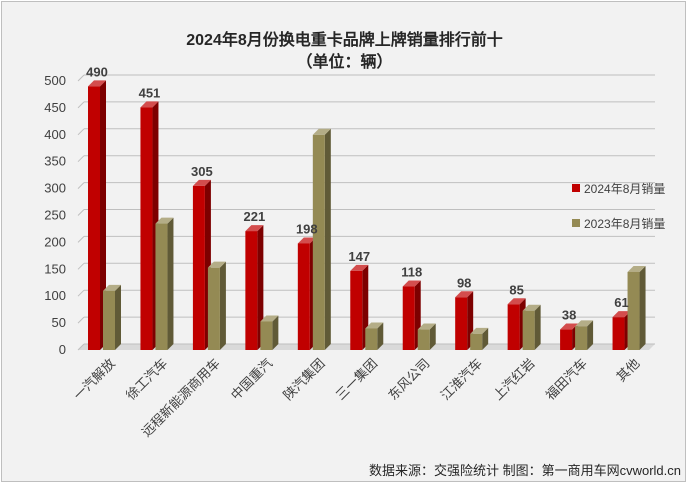 The height and width of the screenshot is (485, 689). What do you see at coordinates (461, 379) in the screenshot?
I see `x-tick-label: 江淮汽车` at bounding box center [461, 379].